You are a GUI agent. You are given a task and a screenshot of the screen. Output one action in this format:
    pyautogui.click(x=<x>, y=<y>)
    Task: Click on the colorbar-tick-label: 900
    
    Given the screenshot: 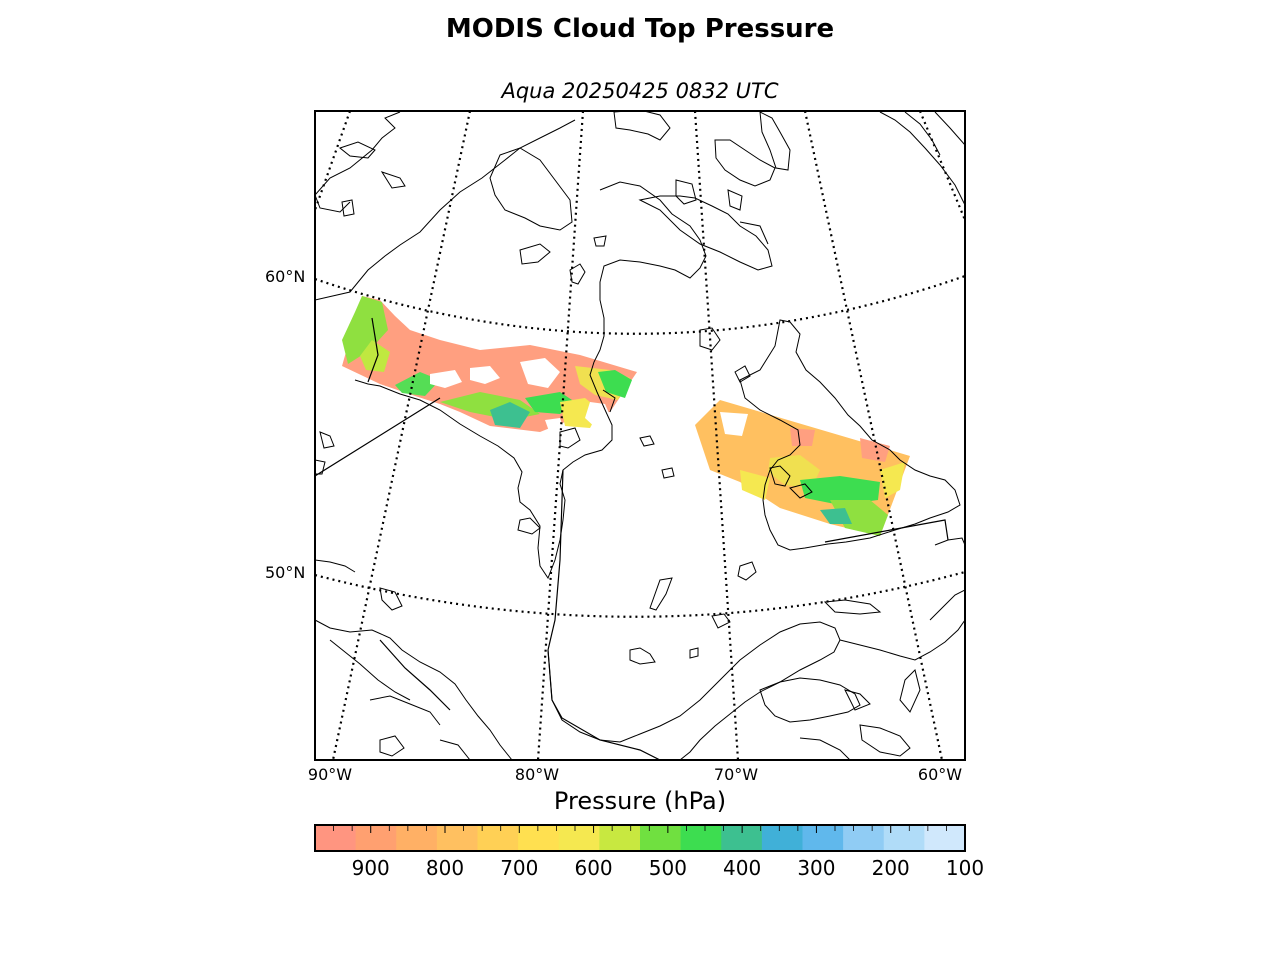 What is the action you would take?
    pyautogui.click(x=370, y=868)
    